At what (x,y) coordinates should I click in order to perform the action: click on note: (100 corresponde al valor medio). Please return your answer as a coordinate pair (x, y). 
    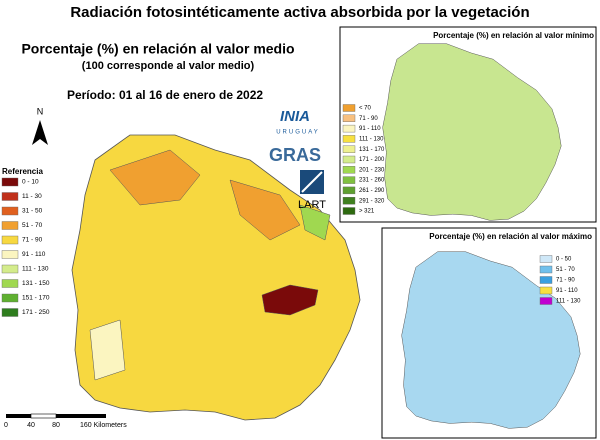
    Looking at the image, I should click on (168, 66).